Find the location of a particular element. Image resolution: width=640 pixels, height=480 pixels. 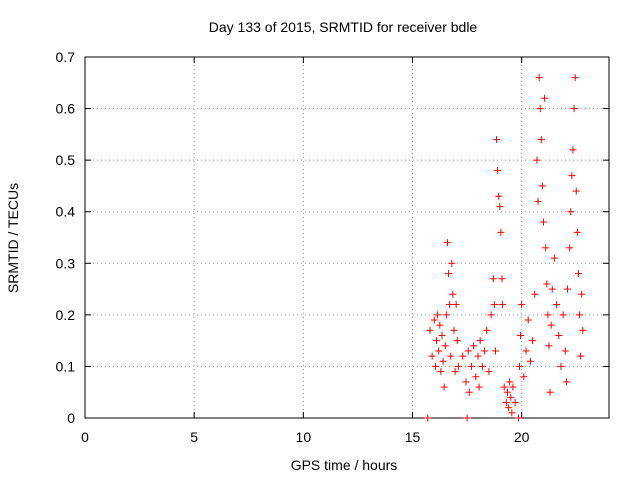

y-tick-label: 0.5 is located at coordinates (66, 160).